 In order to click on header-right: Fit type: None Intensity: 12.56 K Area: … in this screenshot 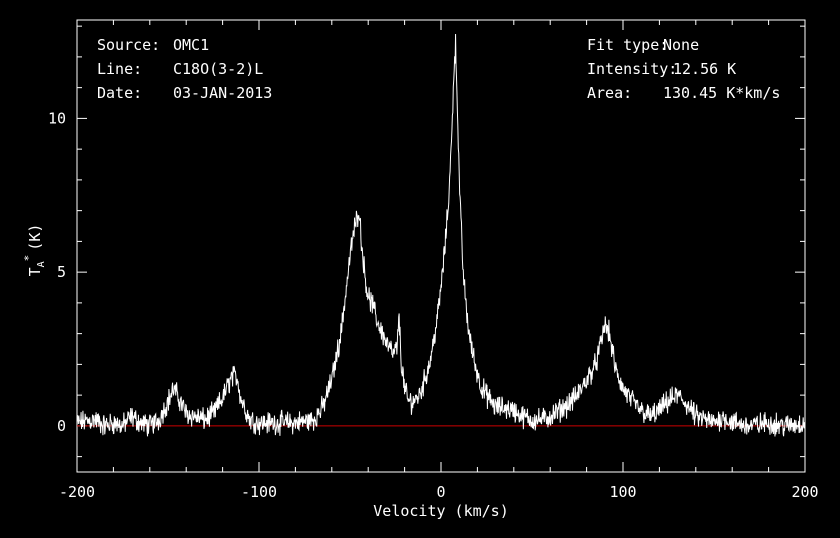, I will do `click(683, 69)`.